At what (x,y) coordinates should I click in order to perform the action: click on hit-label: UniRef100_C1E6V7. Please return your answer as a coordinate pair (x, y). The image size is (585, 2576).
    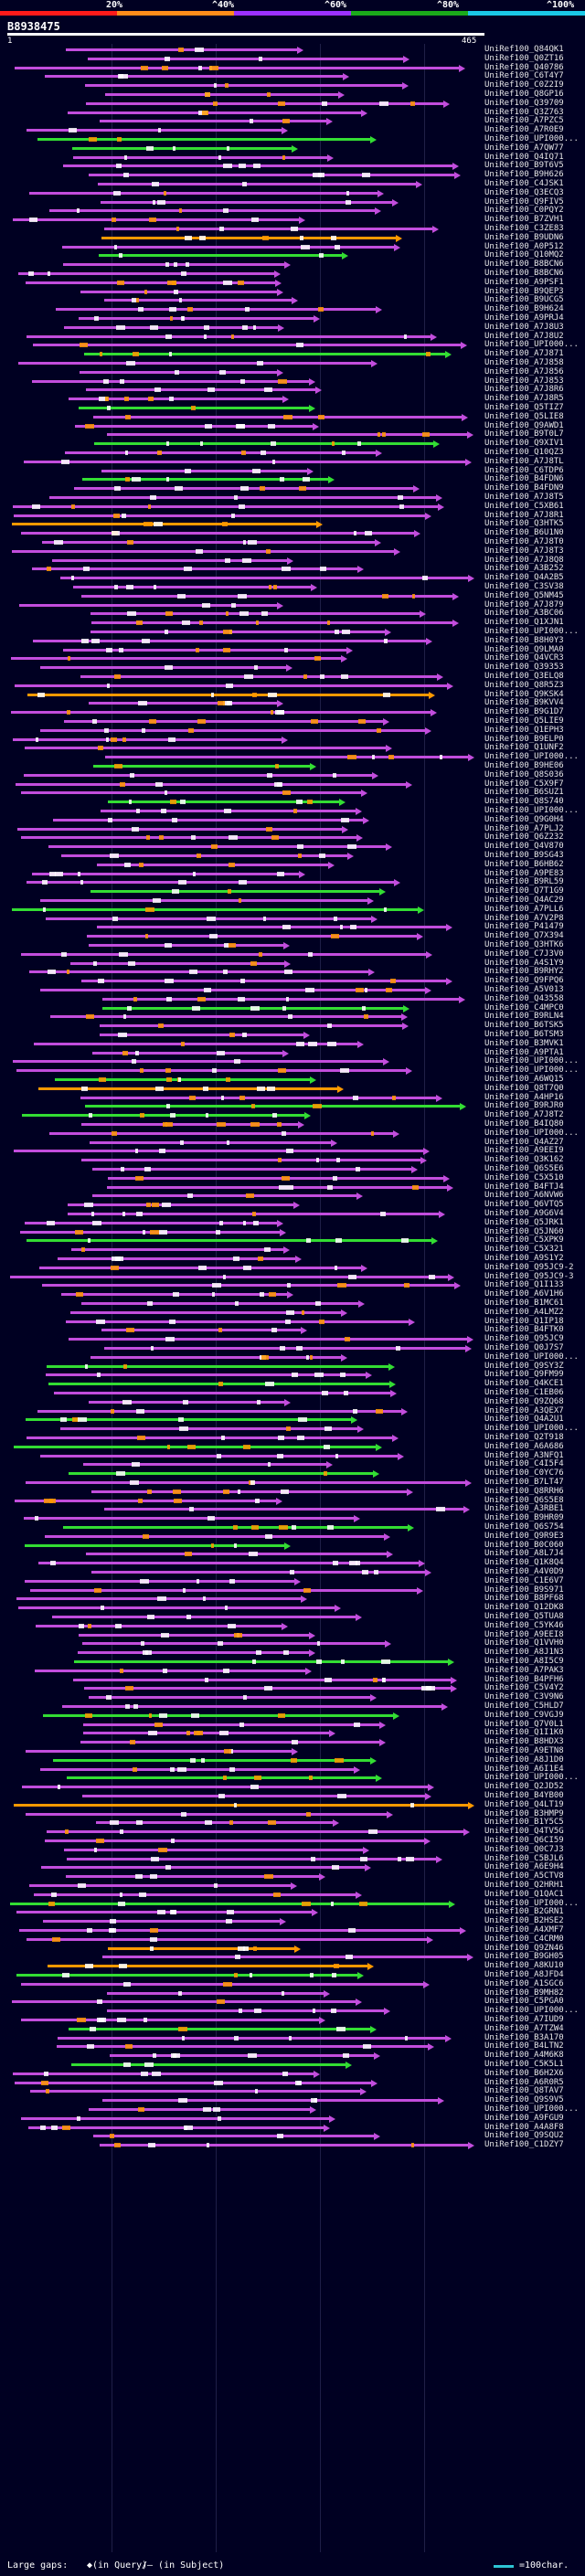
    Looking at the image, I should click on (524, 1580).